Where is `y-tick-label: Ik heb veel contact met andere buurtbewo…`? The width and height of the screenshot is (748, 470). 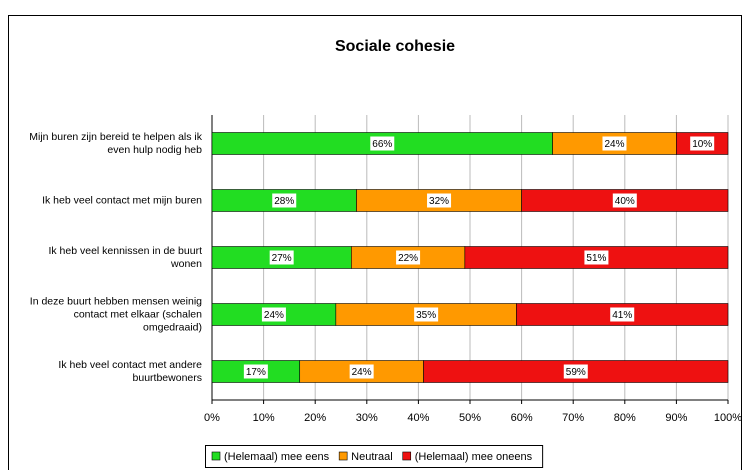
y-tick-label: Ik heb veel contact met andere buurtbewo… is located at coordinates (130, 371).